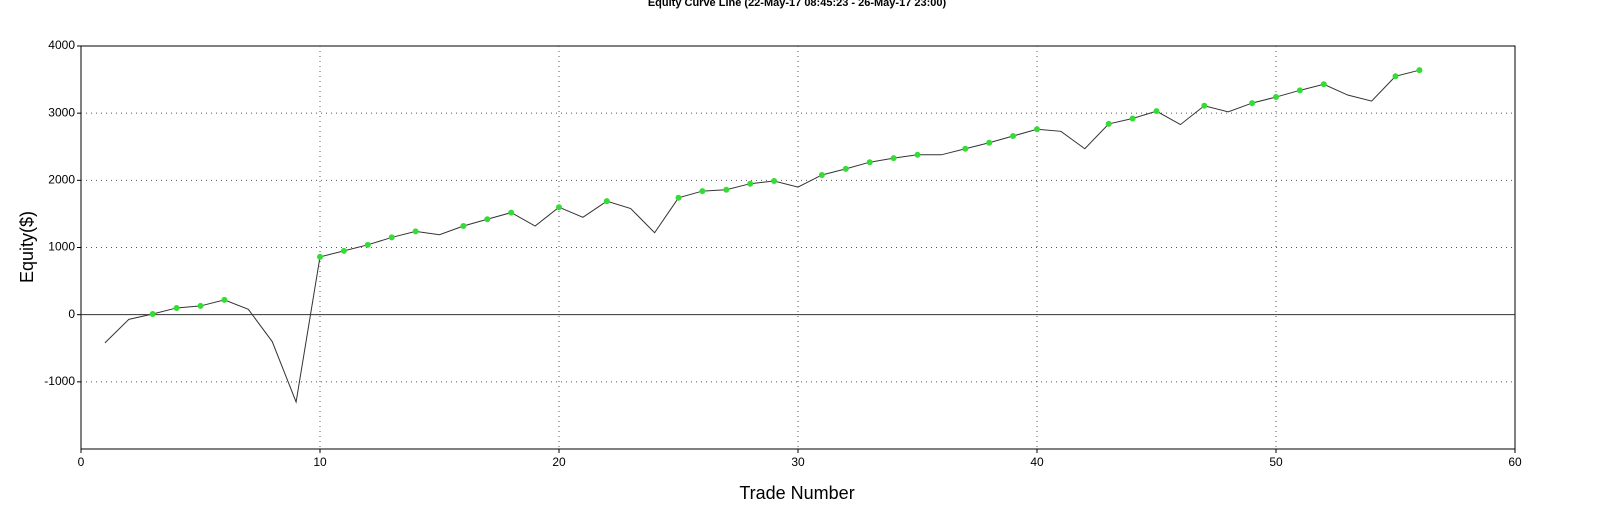  I want to click on x-tick-label: 60, so click(1515, 462).